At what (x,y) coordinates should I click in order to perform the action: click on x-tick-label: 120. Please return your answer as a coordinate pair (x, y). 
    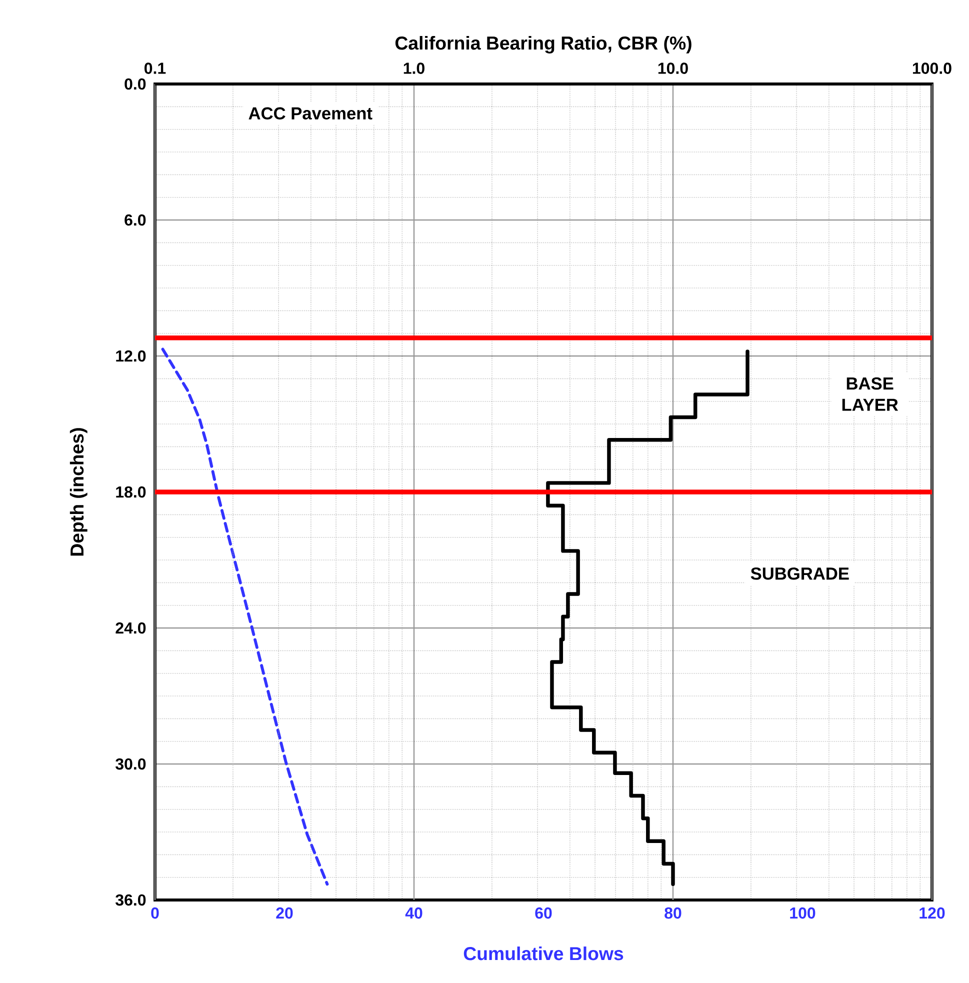
    Looking at the image, I should click on (932, 913).